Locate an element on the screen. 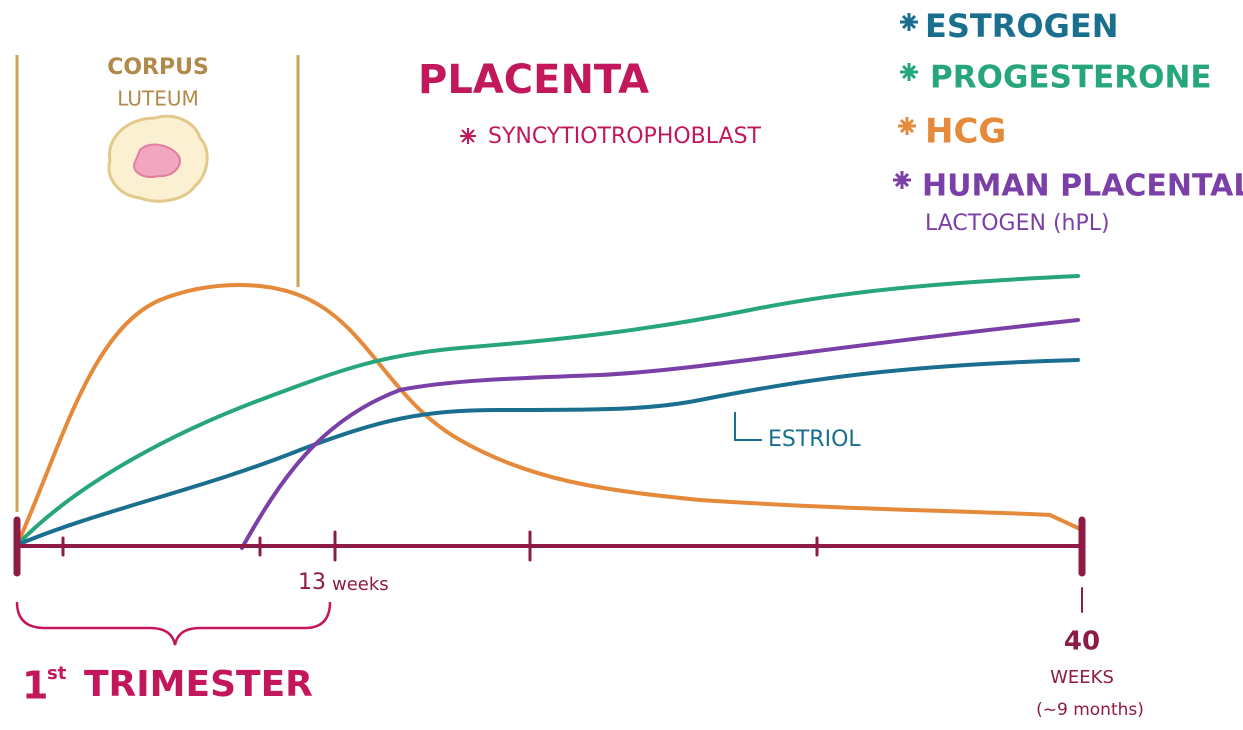  trimester-label: st is located at coordinates (57, 673).